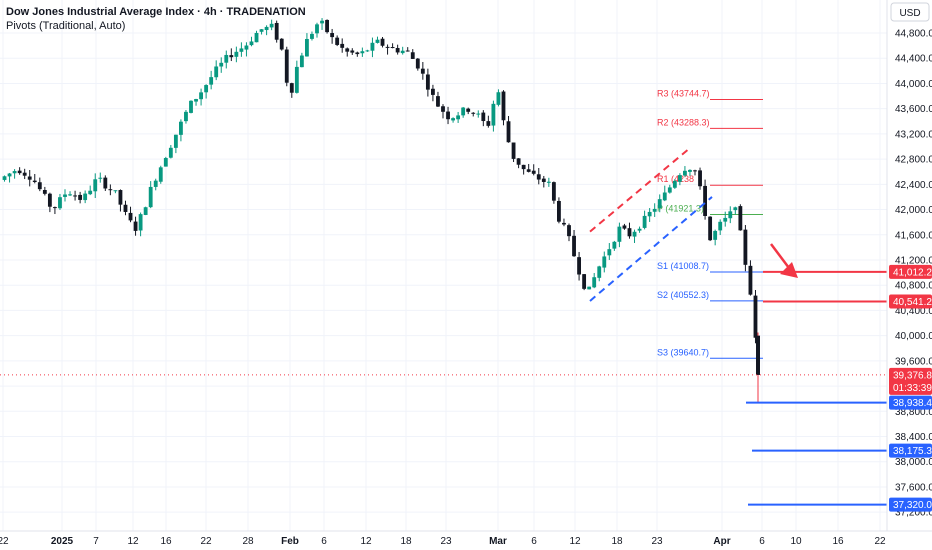 The height and width of the screenshot is (550, 932). I want to click on y-tick-label: 38,800.0, so click(913, 412).